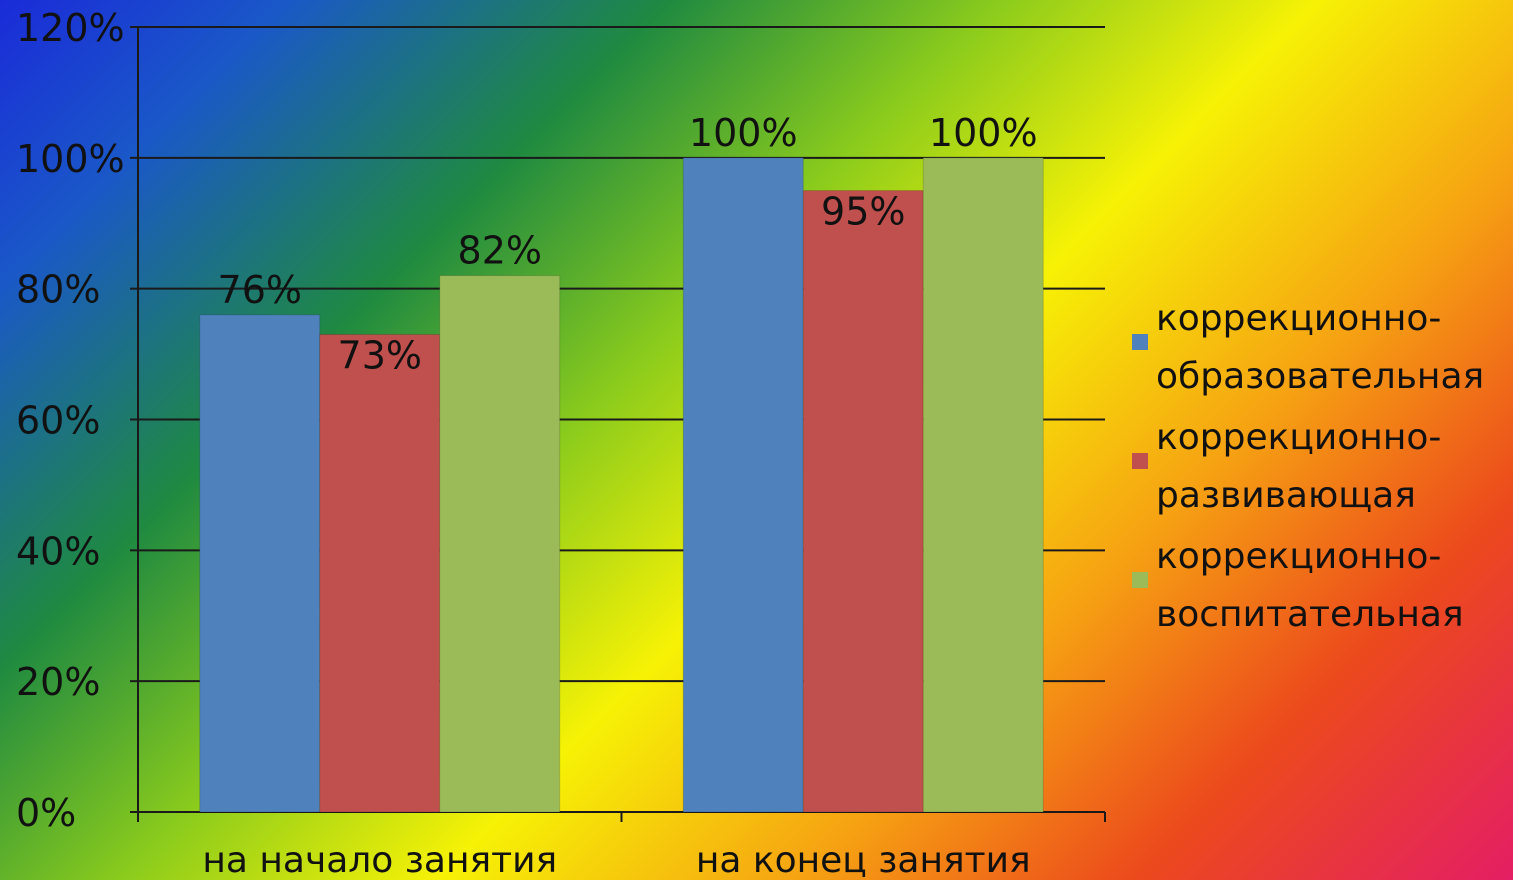 This screenshot has height=880, width=1513. Describe the element at coordinates (46, 813) in the screenshot. I see `y-tick-label: 0%` at that location.